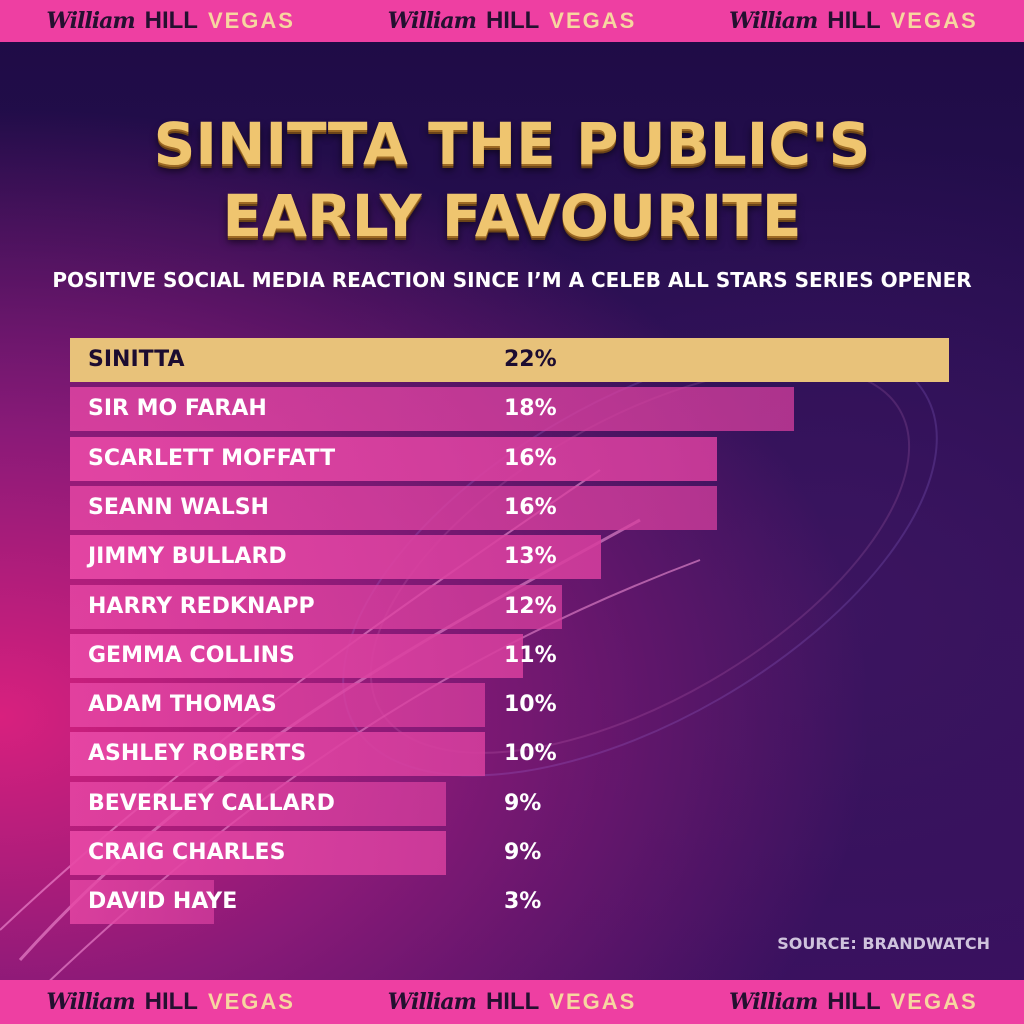 The width and height of the screenshot is (1024, 1024). I want to click on bar: BEVERLEY CALLARD 9%, so click(305, 803).